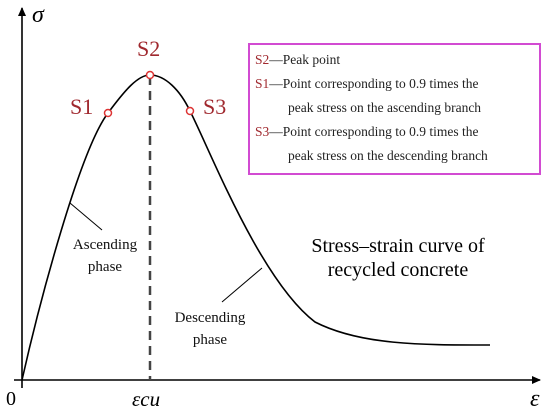  What do you see at coordinates (388, 155) in the screenshot?
I see `legend-entry: peak stress on the descending branch` at bounding box center [388, 155].